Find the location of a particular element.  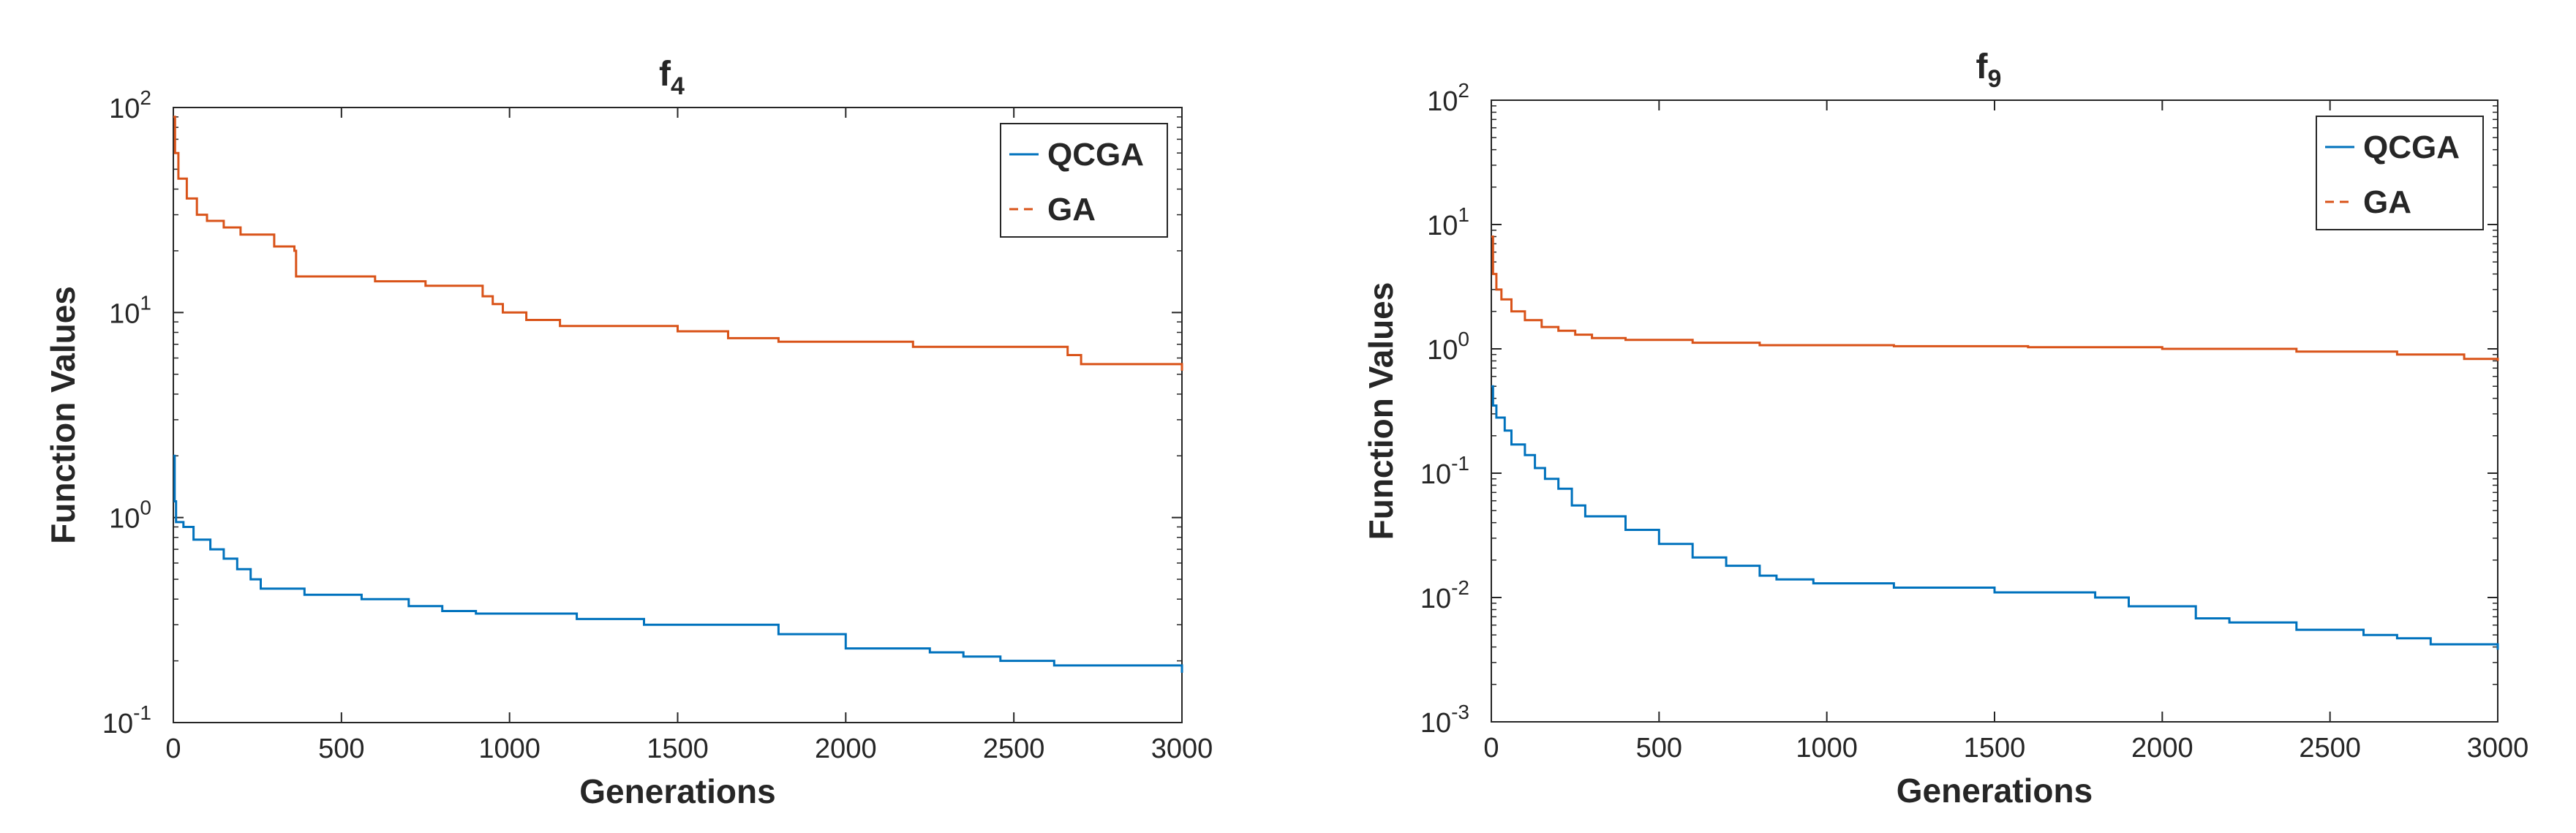

y-tick-exponent: -3 is located at coordinates (1460, 712).